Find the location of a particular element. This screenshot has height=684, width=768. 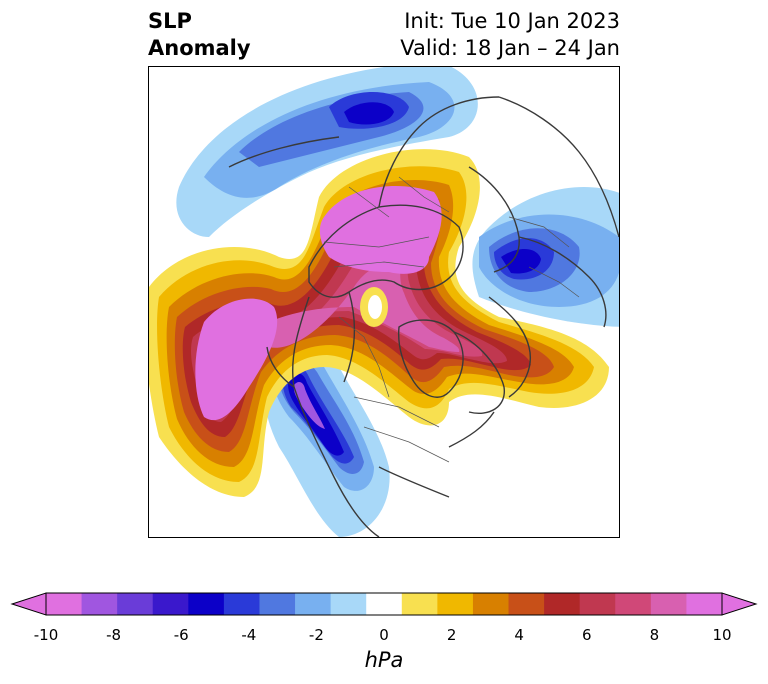

colorbar is located at coordinates (384, 604).